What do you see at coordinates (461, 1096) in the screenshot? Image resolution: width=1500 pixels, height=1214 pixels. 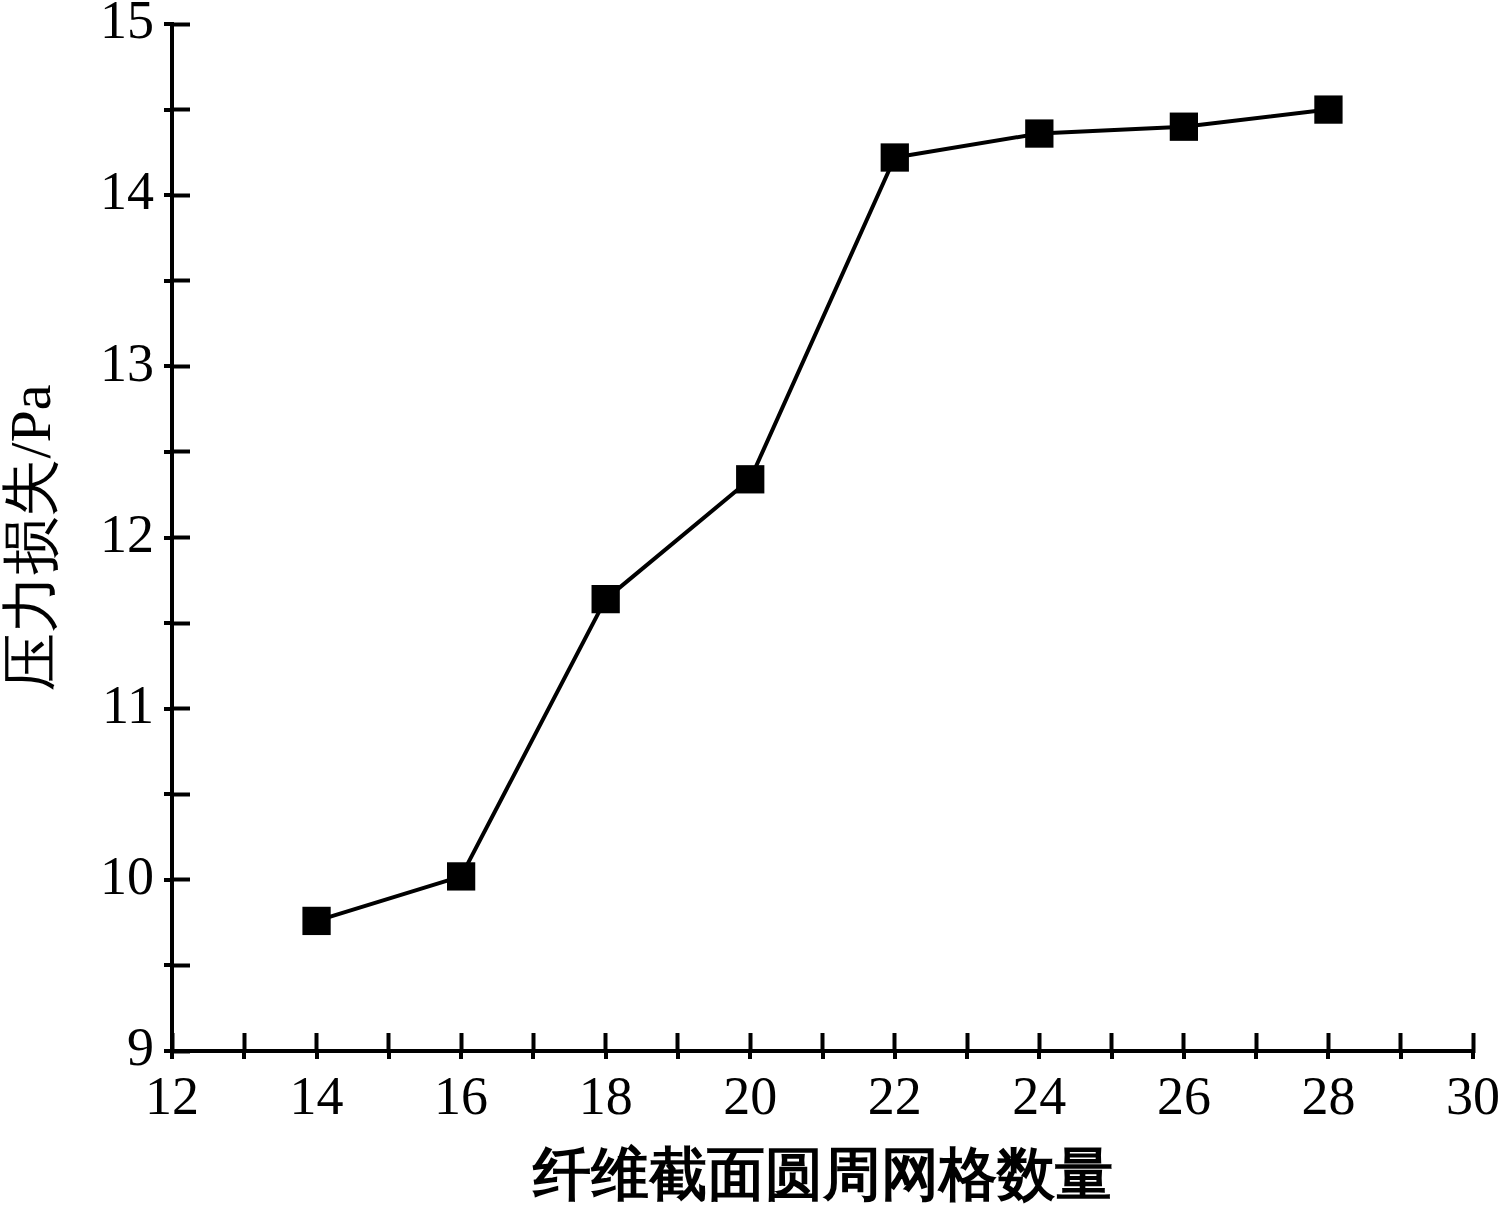 I see `x-tick-label: 16` at bounding box center [461, 1096].